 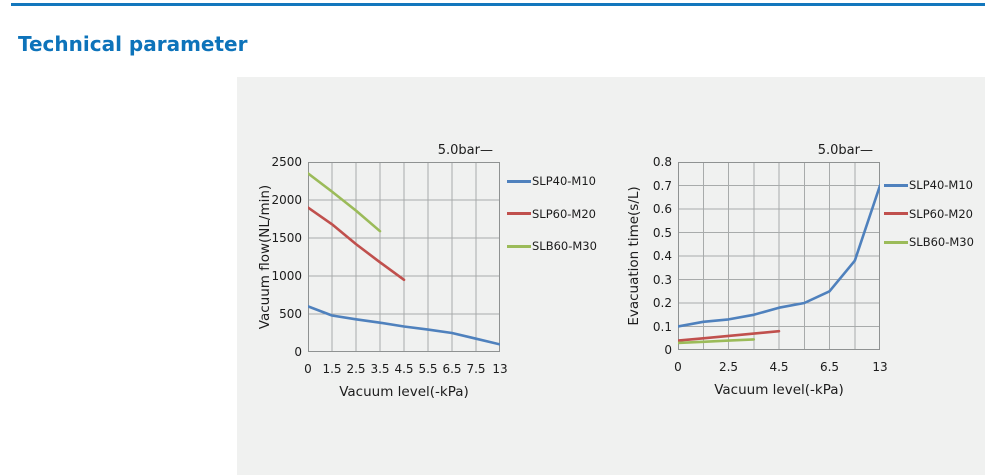 What do you see at coordinates (476, 369) in the screenshot?
I see `x-tick-label: 7.5` at bounding box center [476, 369].